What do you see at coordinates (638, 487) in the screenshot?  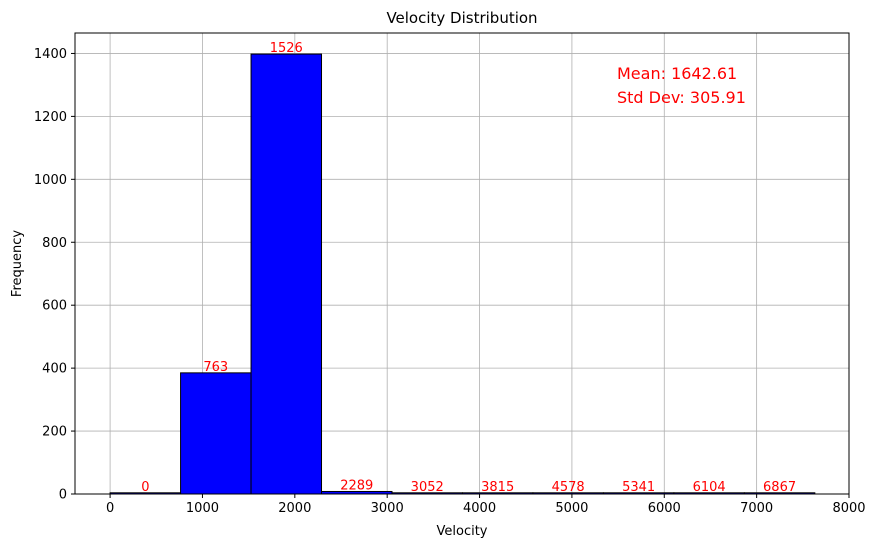 I see `bar-value-label: 5341` at bounding box center [638, 487].